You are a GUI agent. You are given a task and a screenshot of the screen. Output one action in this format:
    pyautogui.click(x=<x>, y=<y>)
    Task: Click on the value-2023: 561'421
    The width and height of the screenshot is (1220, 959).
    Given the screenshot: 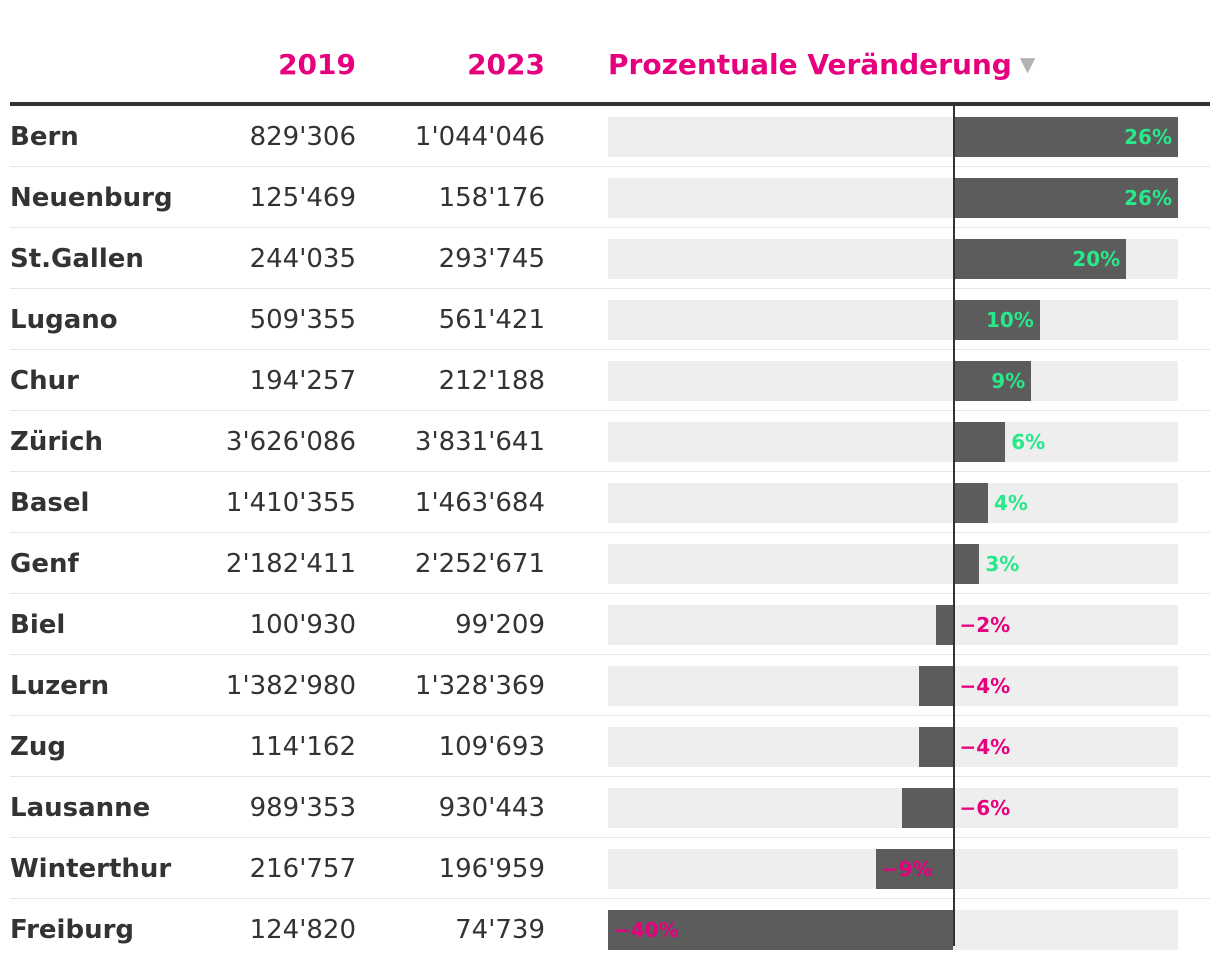 What is the action you would take?
    pyautogui.click(x=491, y=320)
    